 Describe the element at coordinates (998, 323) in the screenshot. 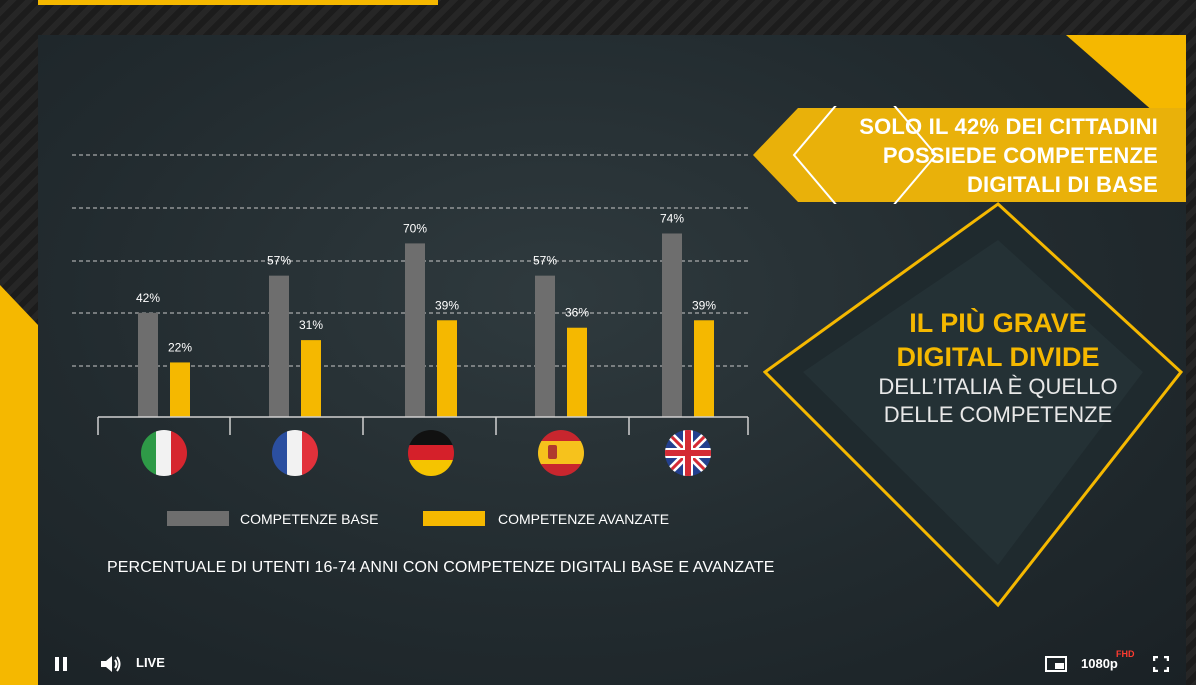

I see `diamond-title-line-1: IL PIÙ GRAVE` at that location.